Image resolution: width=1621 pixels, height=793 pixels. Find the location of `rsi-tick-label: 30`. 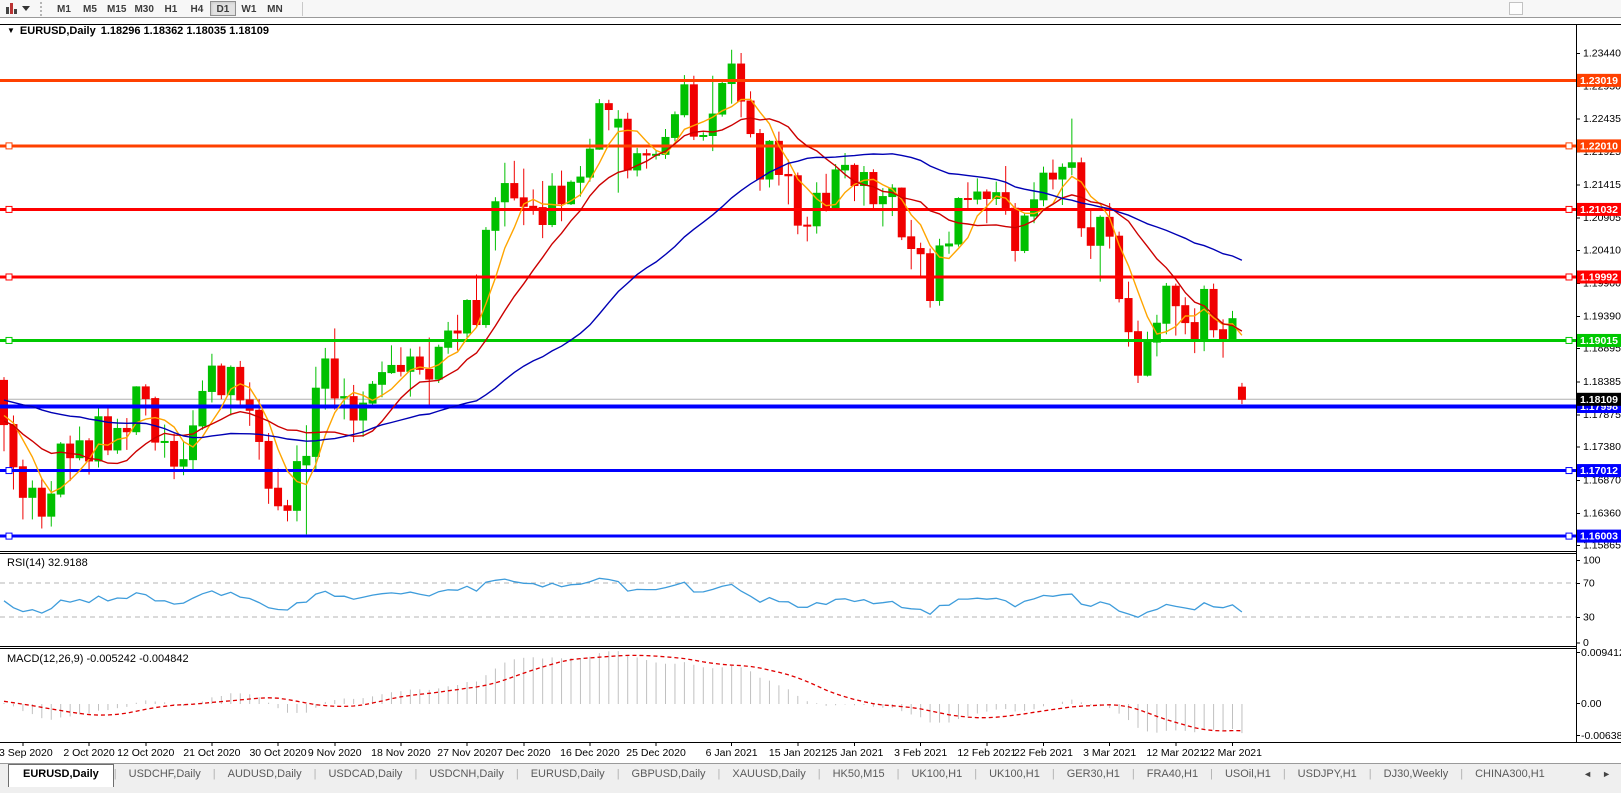

rsi-tick-label: 30 is located at coordinates (1589, 618).